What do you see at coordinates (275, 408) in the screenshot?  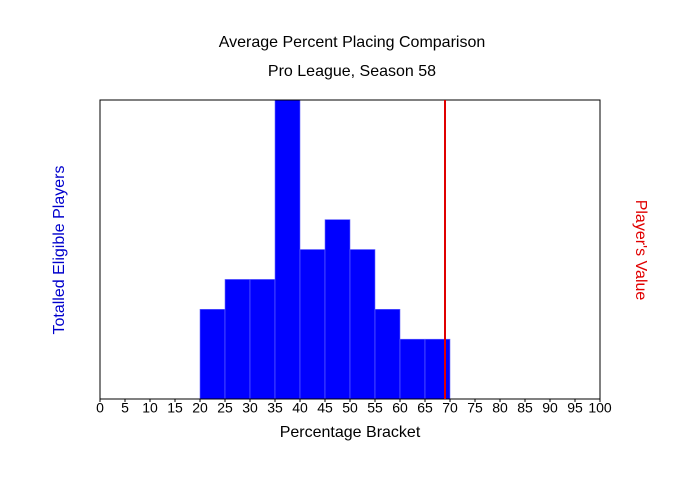 I see `x-tick-label: 35` at bounding box center [275, 408].